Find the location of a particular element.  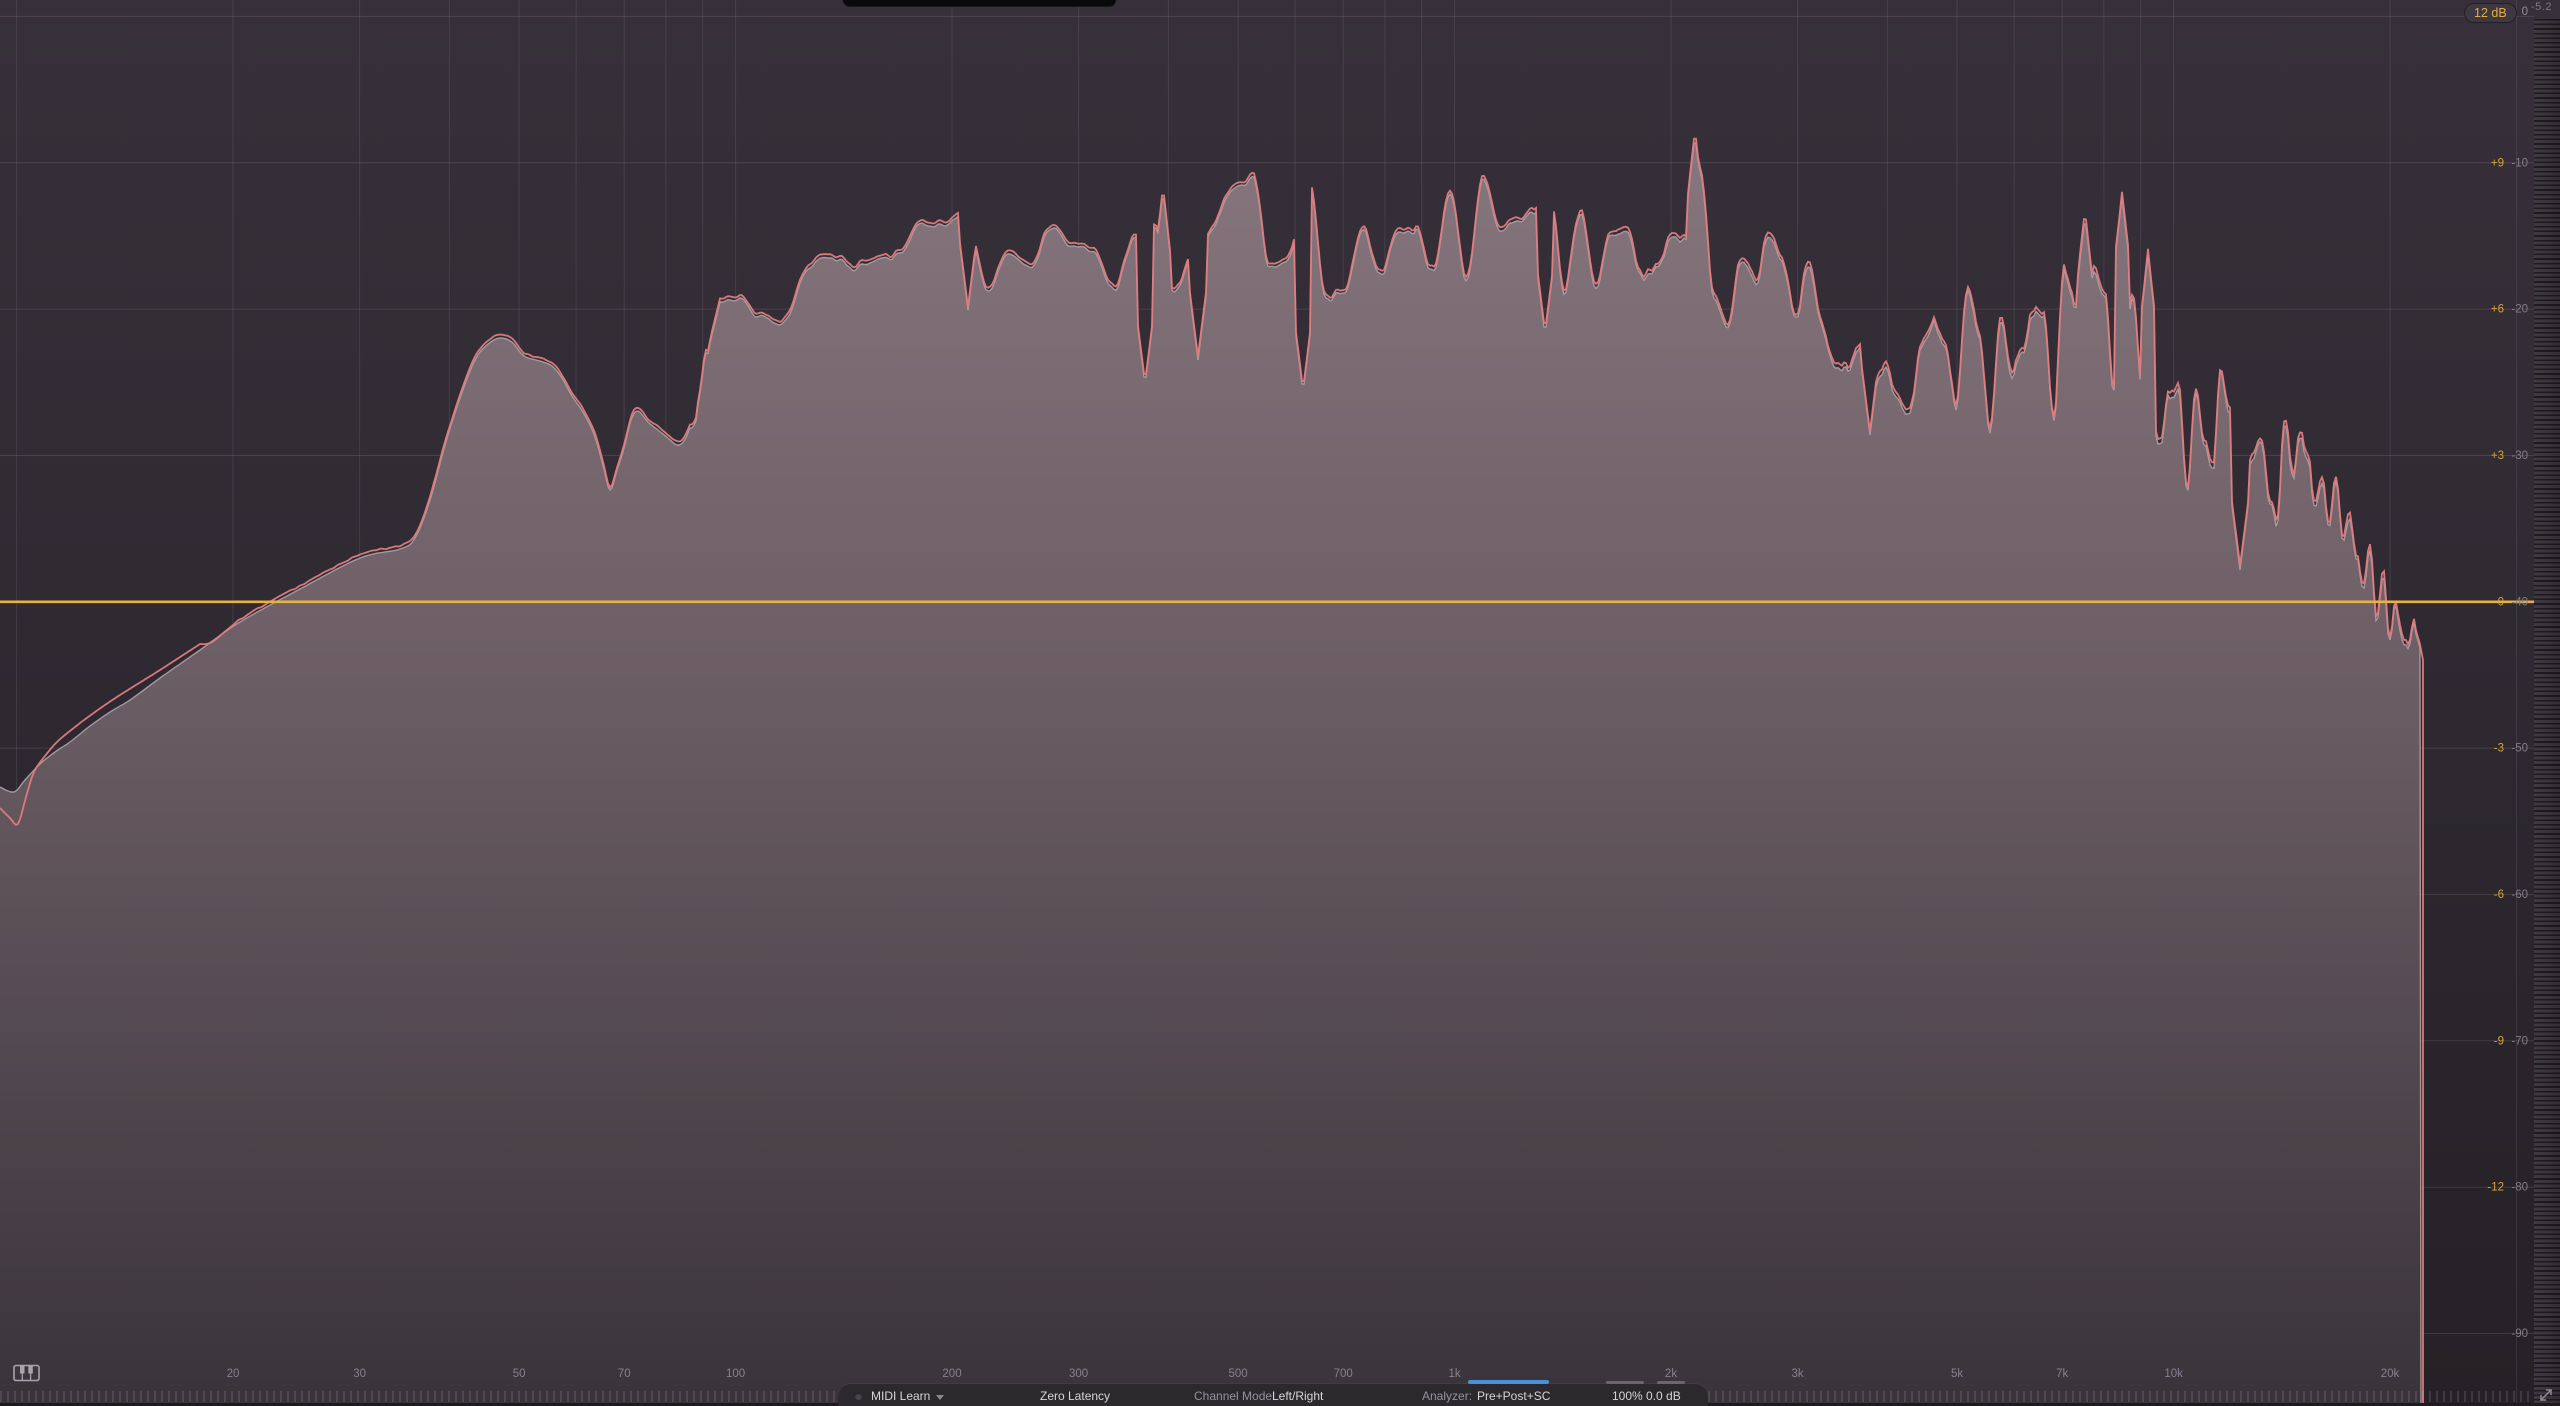

analyzer-scale-label: -40 is located at coordinates (2519, 602).